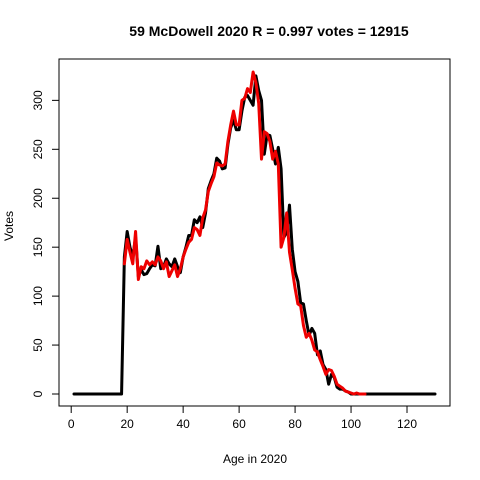  I want to click on x-tick-label: 80, so click(295, 424).